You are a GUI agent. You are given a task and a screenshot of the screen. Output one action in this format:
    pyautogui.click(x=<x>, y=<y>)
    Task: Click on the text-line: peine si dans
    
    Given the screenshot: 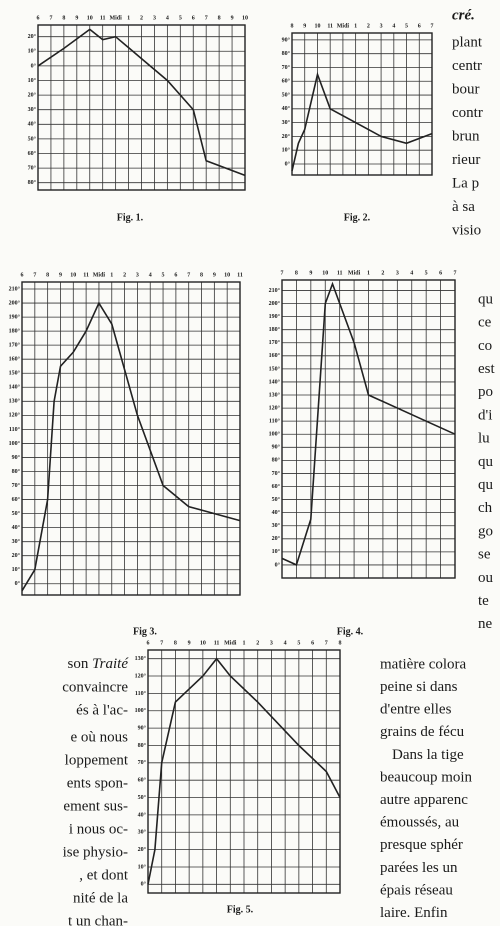 What is the action you would take?
    pyautogui.click(x=419, y=687)
    